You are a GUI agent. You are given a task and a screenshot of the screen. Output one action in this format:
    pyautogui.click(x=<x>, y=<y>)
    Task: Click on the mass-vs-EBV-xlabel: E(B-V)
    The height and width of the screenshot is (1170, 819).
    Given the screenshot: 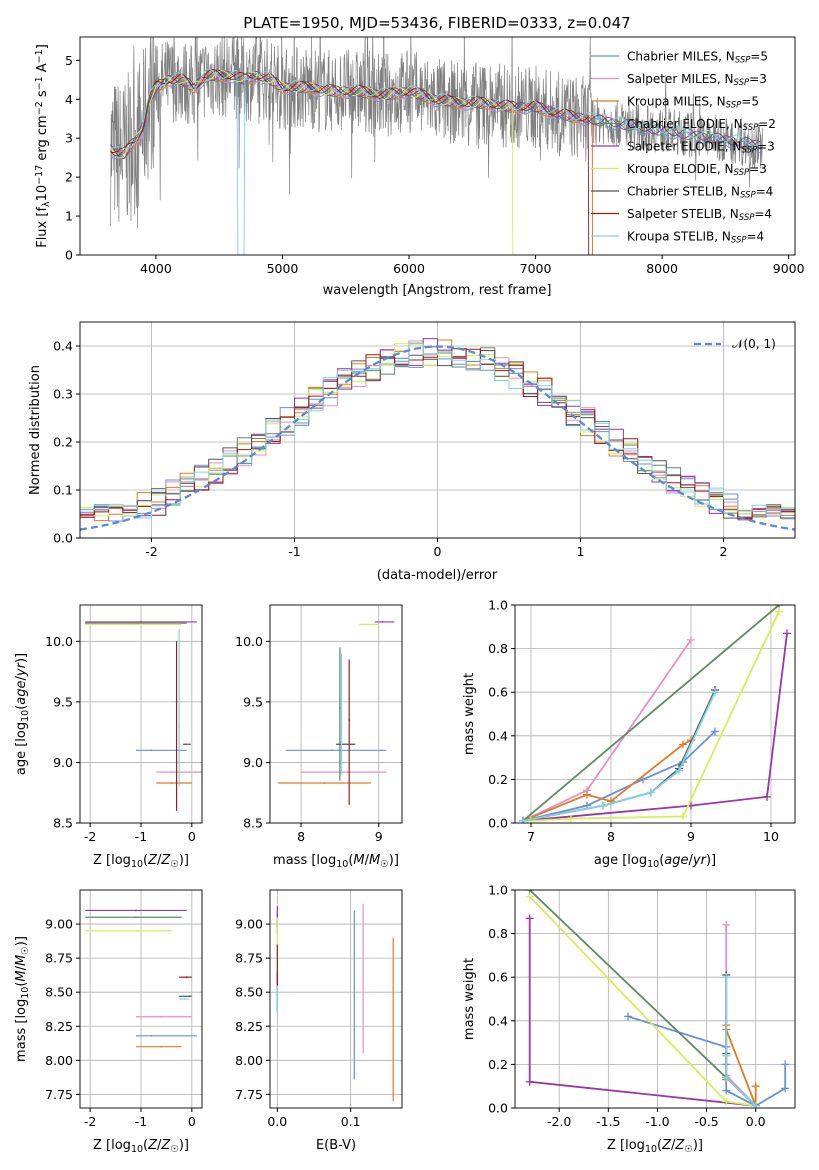 What is the action you would take?
    pyautogui.click(x=336, y=1145)
    